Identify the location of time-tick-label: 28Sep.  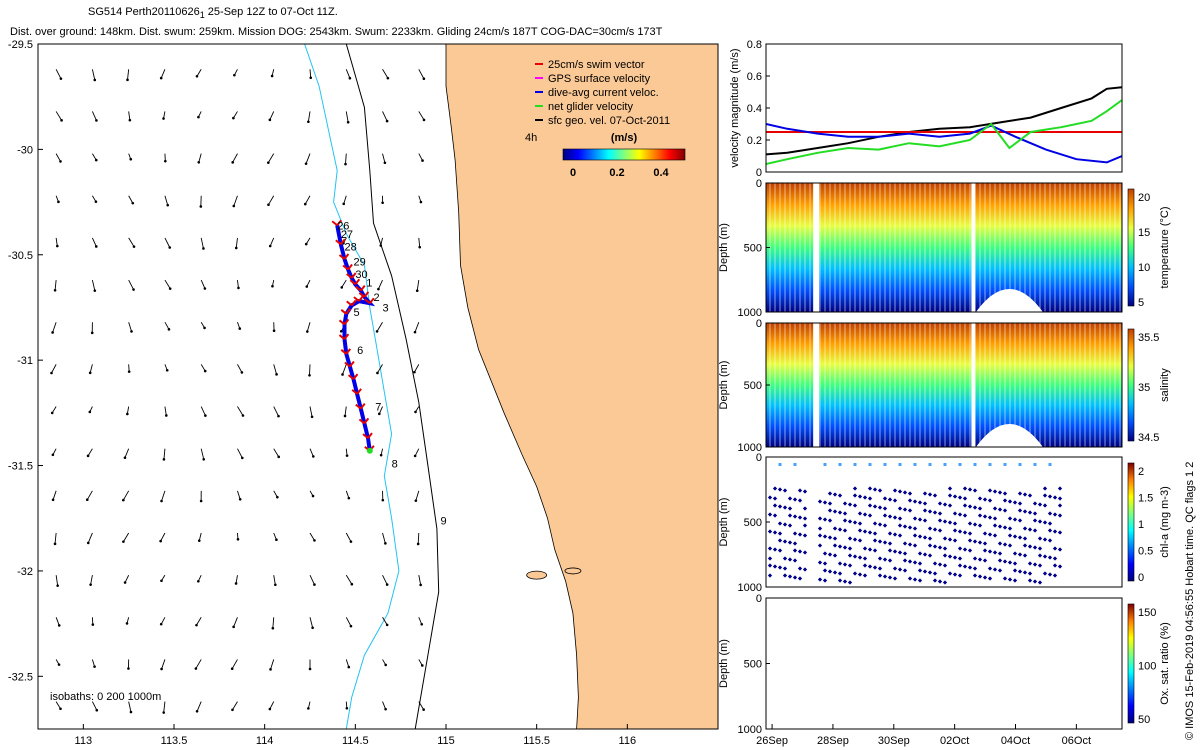
(833, 741).